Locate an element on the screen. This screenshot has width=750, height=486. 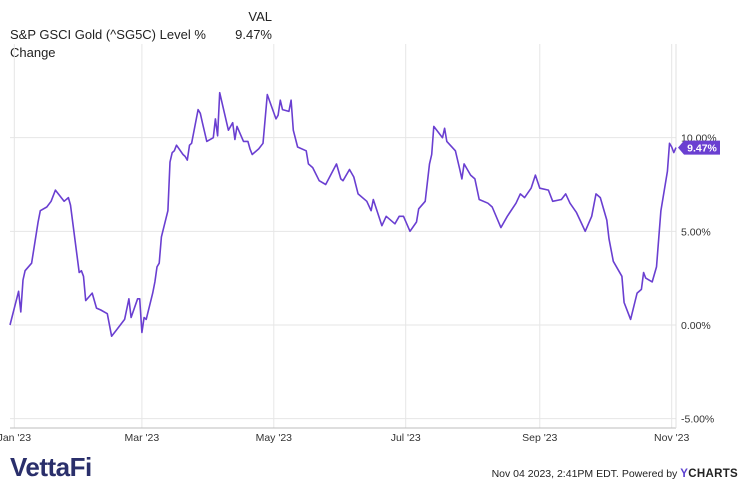
x-tick-label: Mar '23 is located at coordinates (142, 438).